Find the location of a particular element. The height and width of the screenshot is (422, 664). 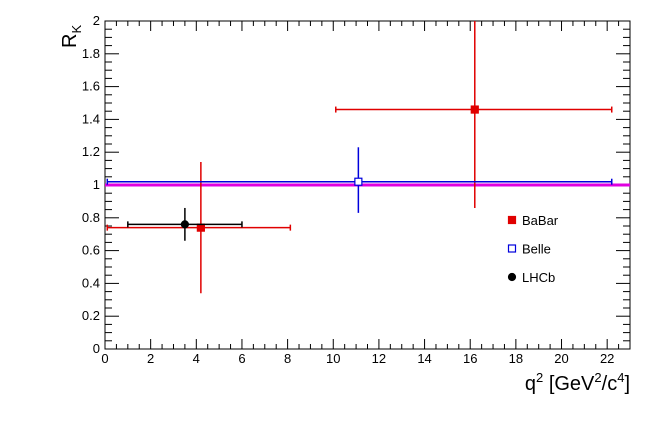

x-tick-label: 8 is located at coordinates (287, 358).